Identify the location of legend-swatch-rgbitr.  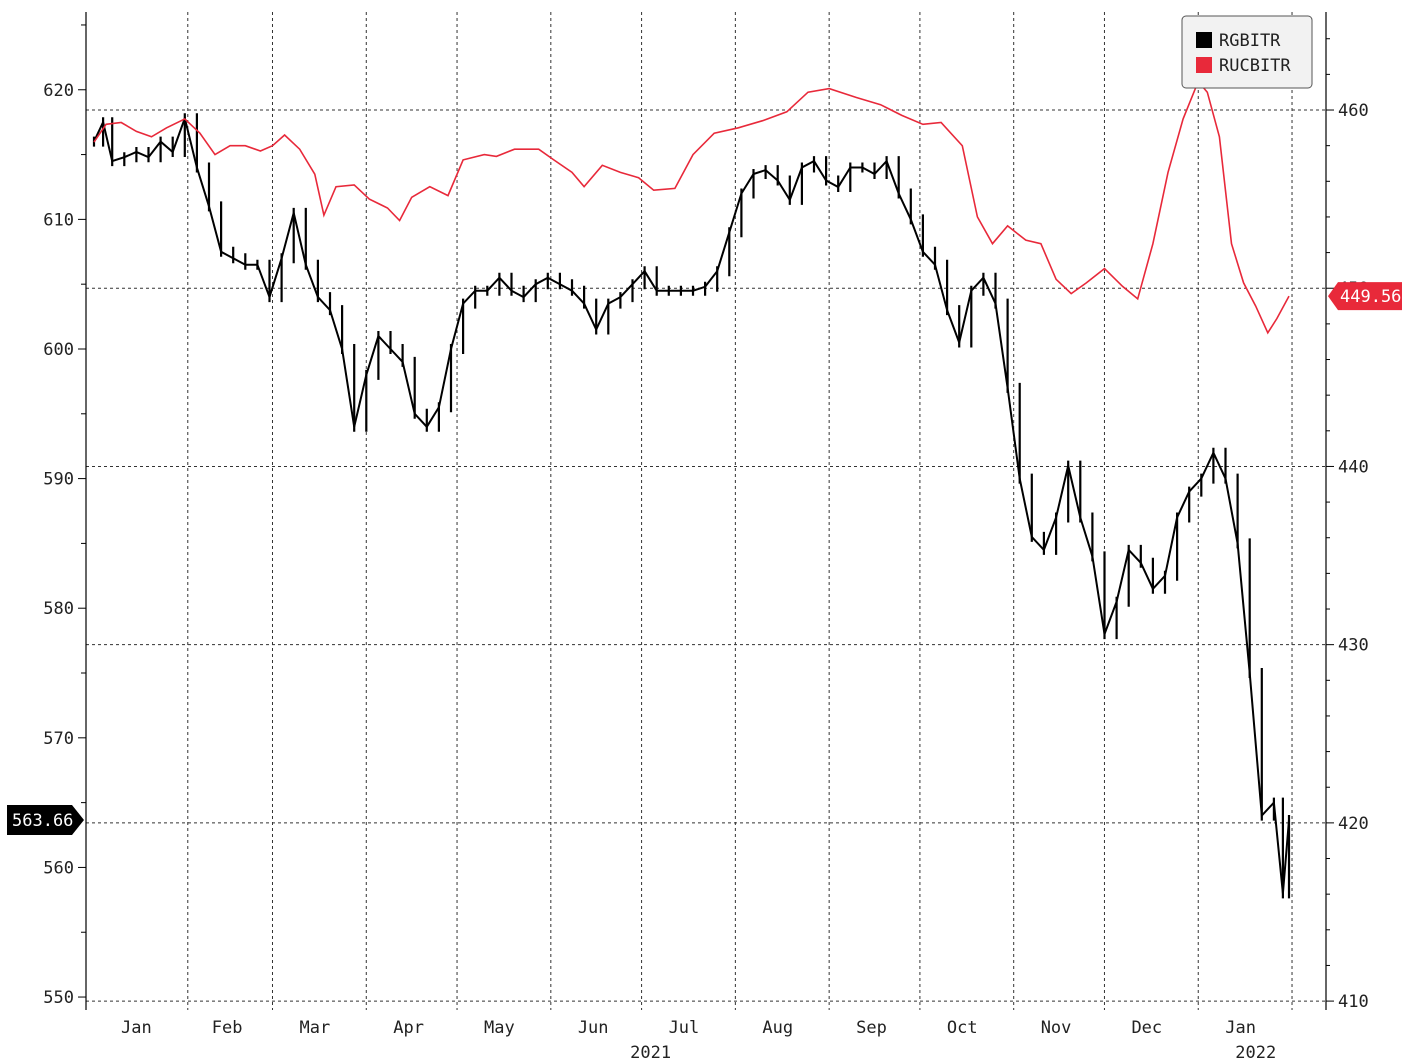
(1204, 40).